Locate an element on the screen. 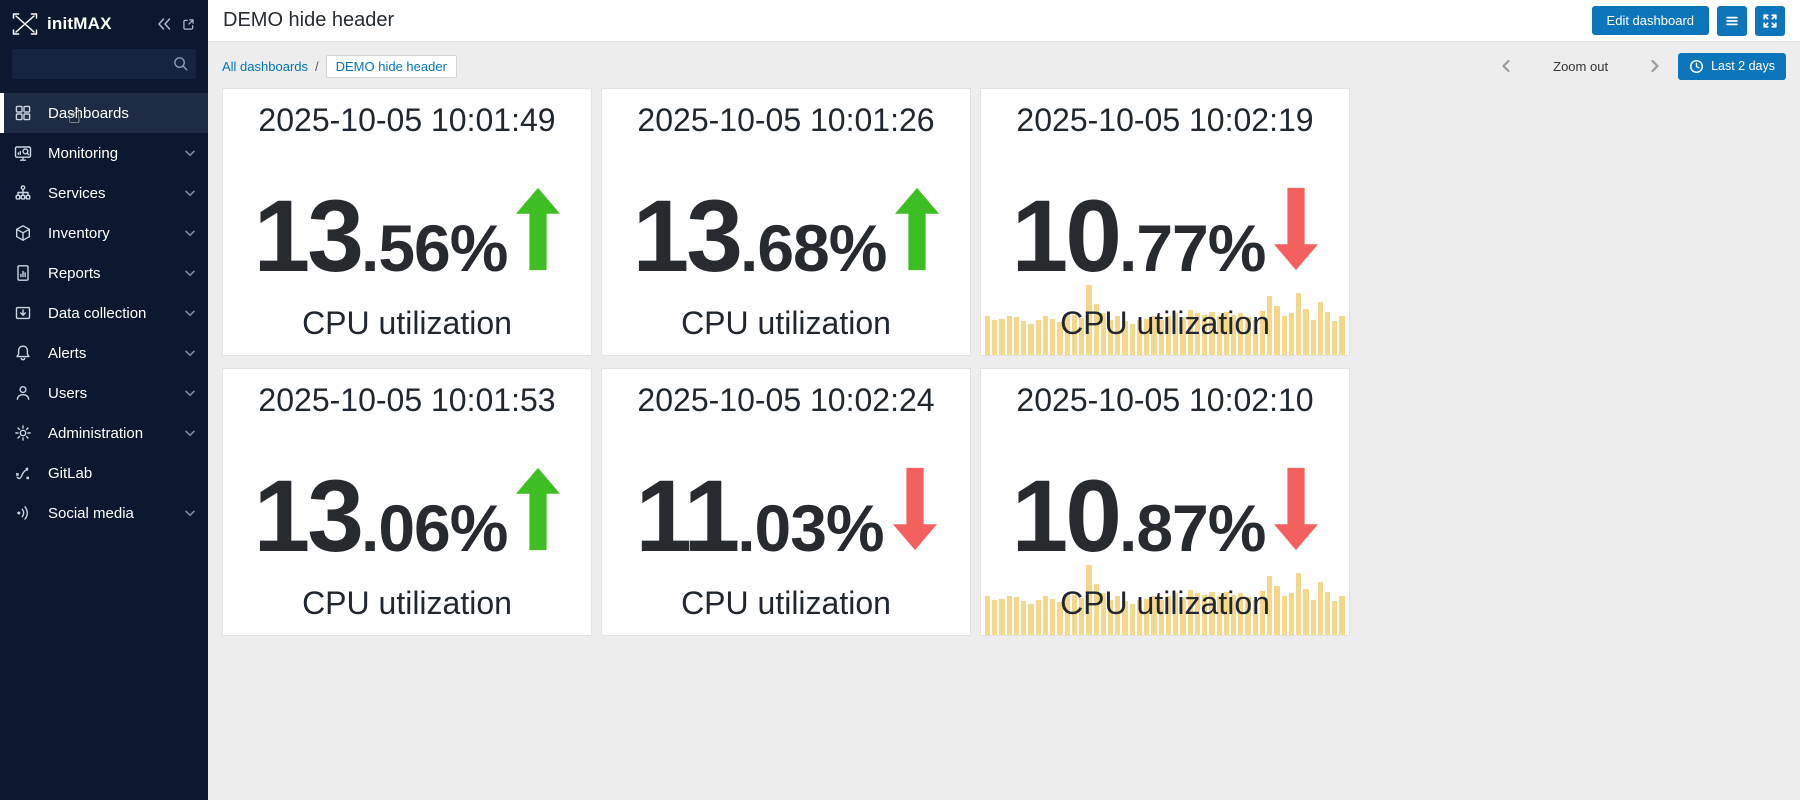 This screenshot has width=1800, height=800. fullscreen-icon is located at coordinates (1770, 21).